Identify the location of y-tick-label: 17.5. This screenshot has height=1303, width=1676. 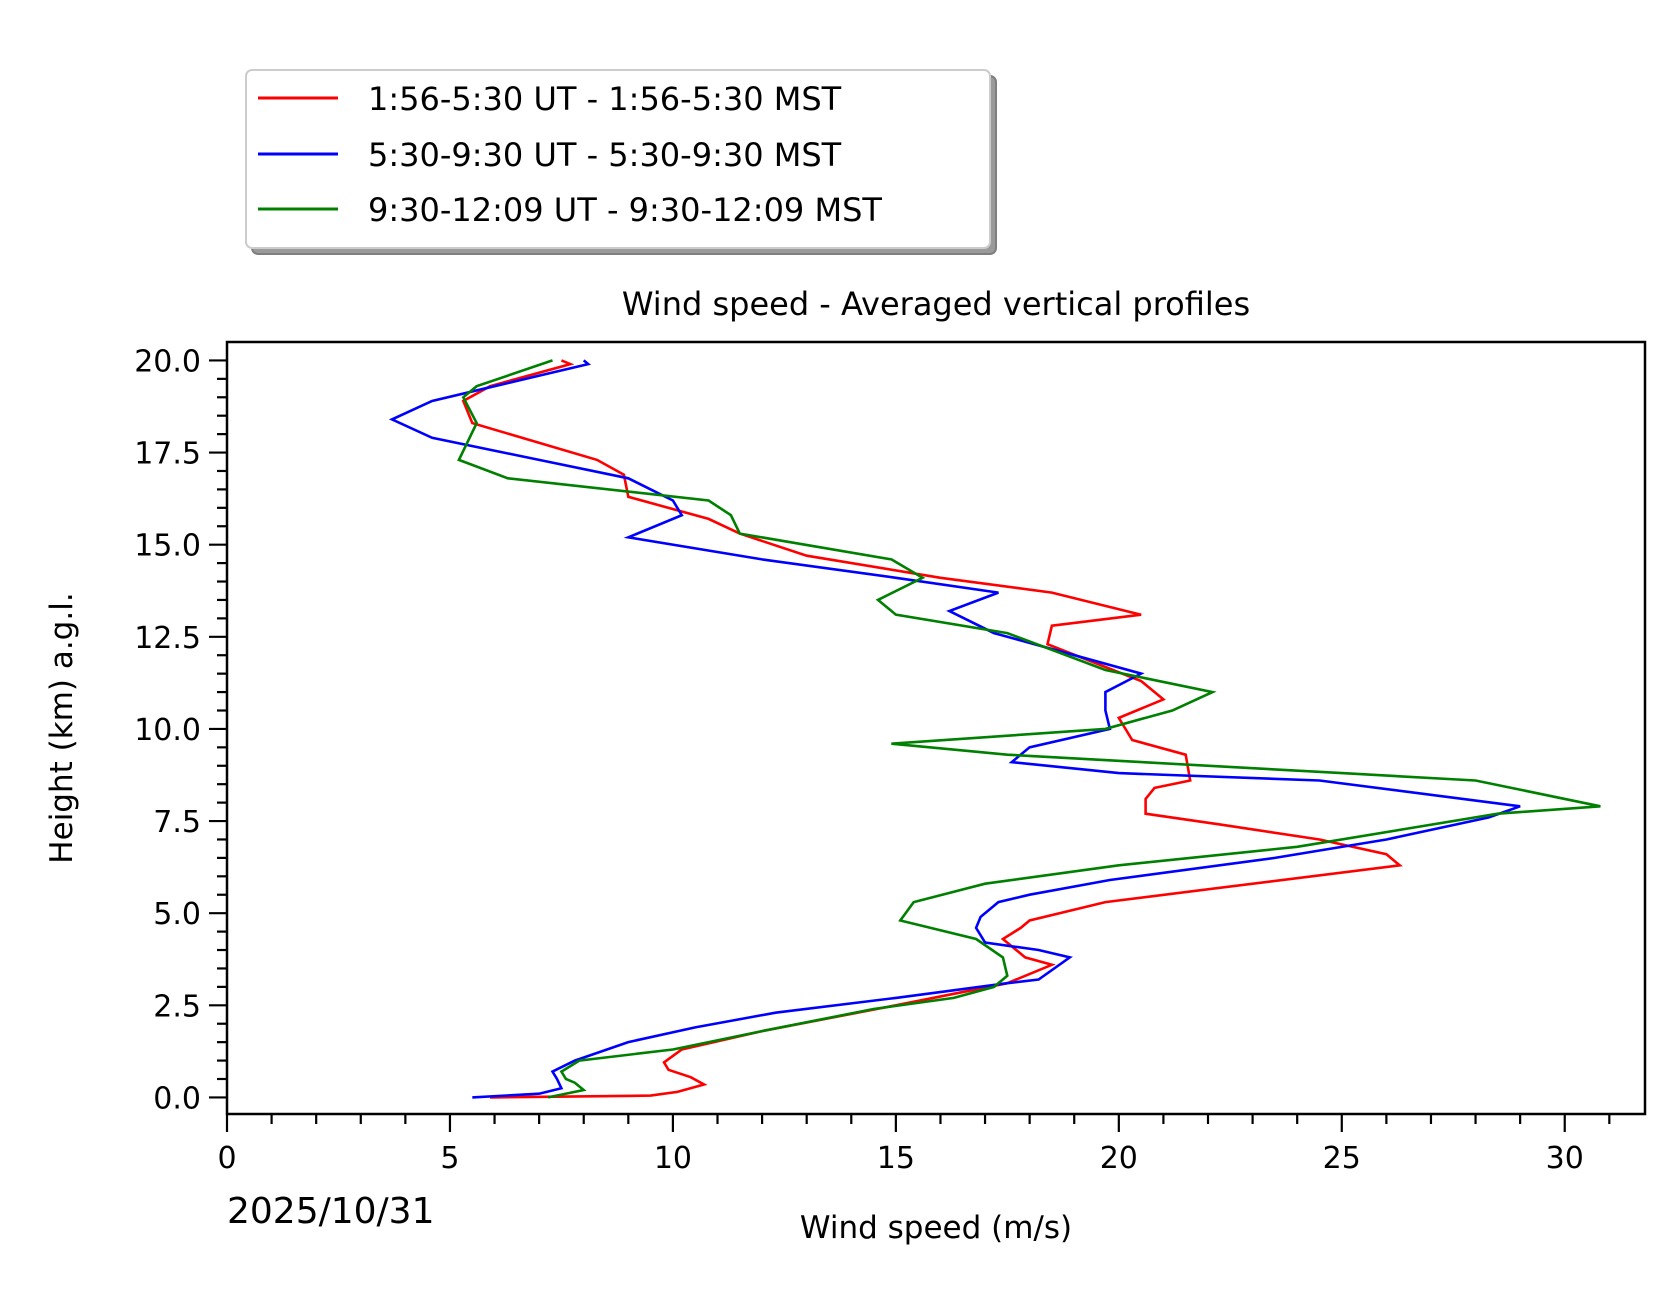
(167, 454).